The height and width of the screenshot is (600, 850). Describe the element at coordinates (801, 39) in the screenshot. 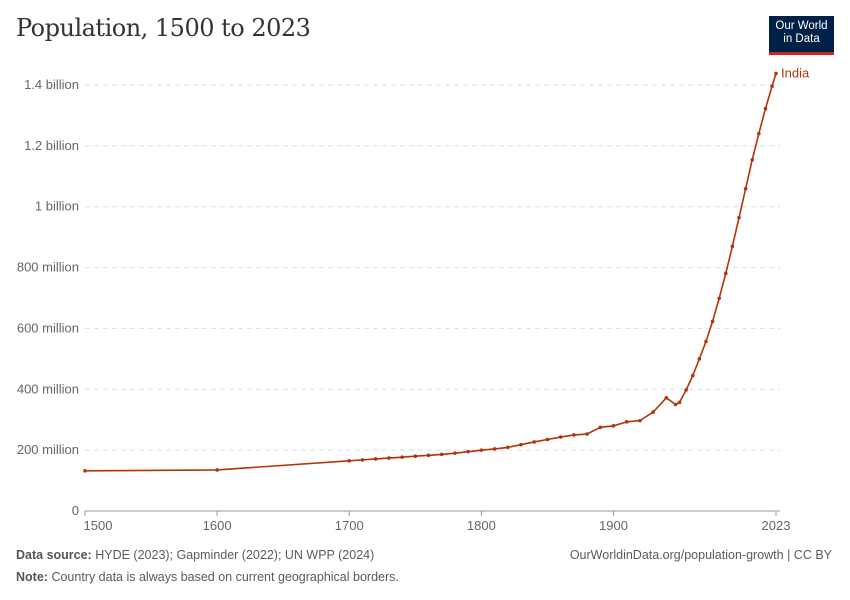

I see `logo-line2: in Data` at that location.